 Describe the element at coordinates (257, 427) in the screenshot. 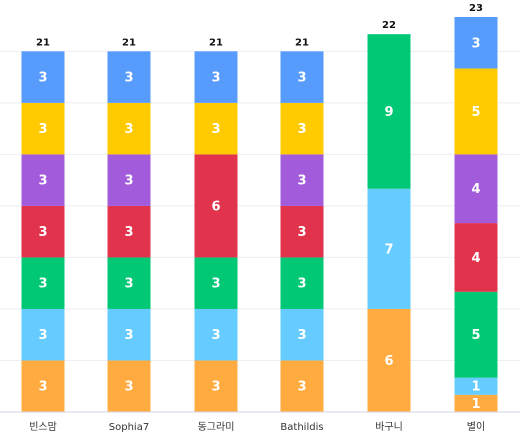

I see `x-axis-tick-labels: 빈스맘 Sophia7 동그라미 Bathildis 바구니 별이` at that location.